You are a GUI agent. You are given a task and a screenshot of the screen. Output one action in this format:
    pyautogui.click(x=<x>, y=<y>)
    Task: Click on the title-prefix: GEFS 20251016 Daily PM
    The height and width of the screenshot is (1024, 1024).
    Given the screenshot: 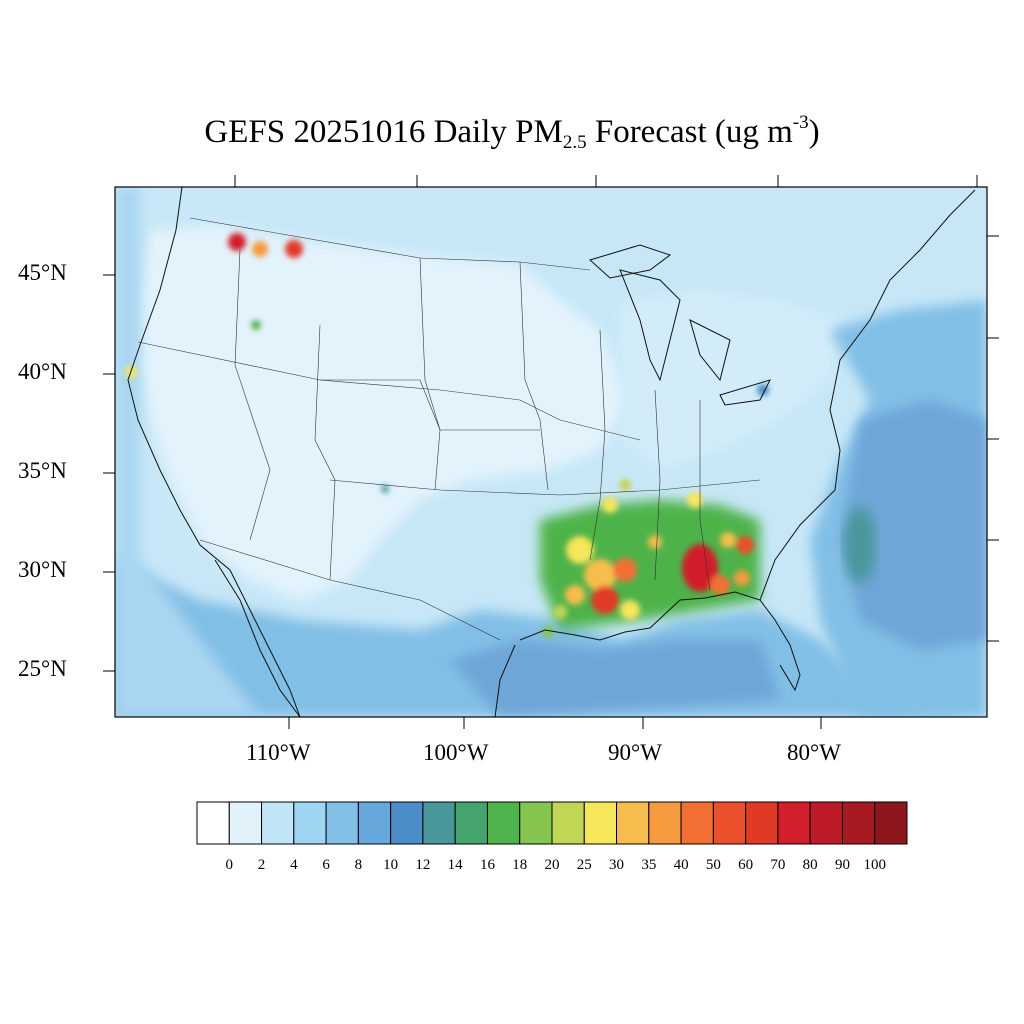 What is the action you would take?
    pyautogui.click(x=383, y=132)
    